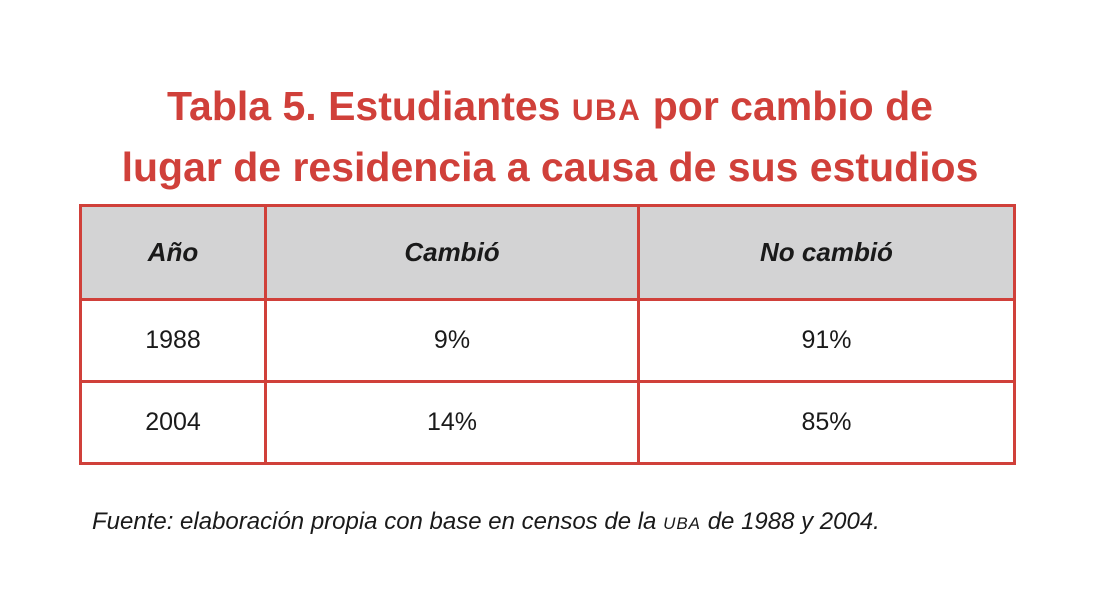 The width and height of the screenshot is (1100, 610). I want to click on cell-year: 2004, so click(173, 422).